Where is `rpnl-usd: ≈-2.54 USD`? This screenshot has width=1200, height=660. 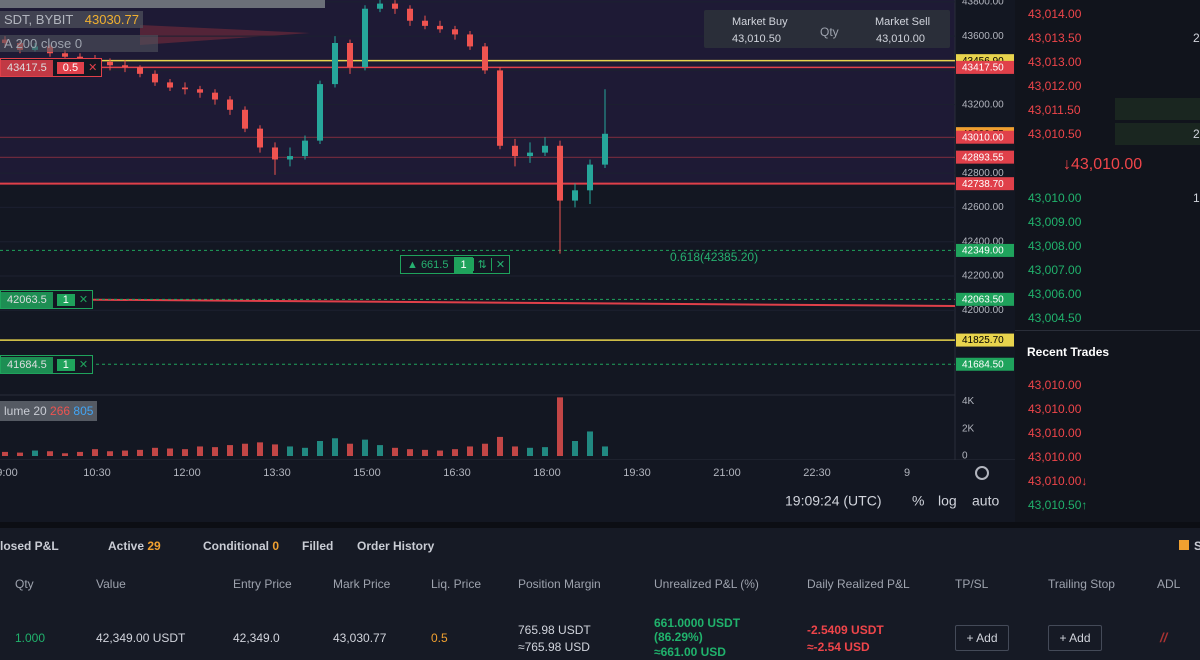
rpnl-usd: ≈-2.54 USD is located at coordinates (838, 647).